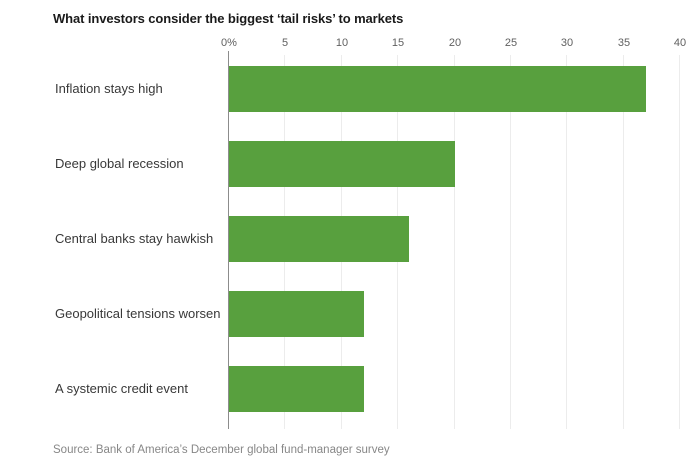  I want to click on x-tick-label: 15, so click(398, 43).